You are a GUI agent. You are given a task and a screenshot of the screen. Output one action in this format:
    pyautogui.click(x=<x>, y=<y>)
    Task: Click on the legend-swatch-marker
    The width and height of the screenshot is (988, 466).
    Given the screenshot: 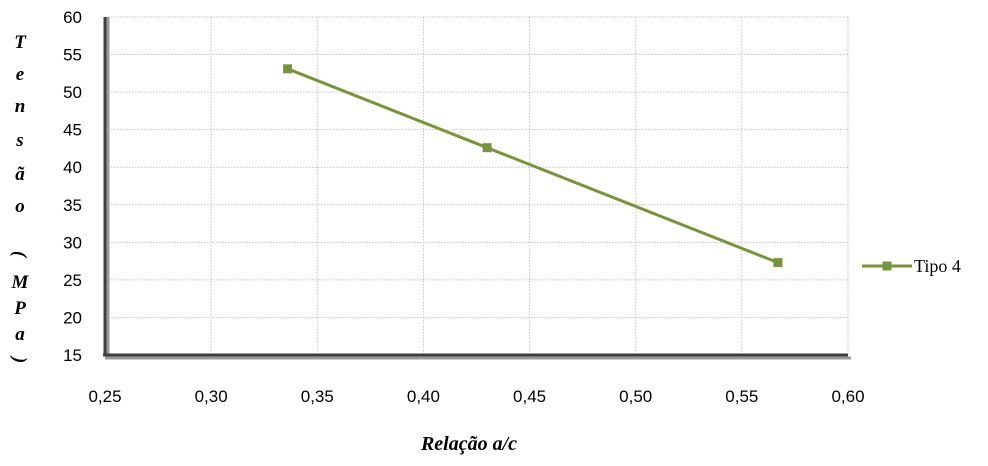 What is the action you would take?
    pyautogui.click(x=887, y=266)
    